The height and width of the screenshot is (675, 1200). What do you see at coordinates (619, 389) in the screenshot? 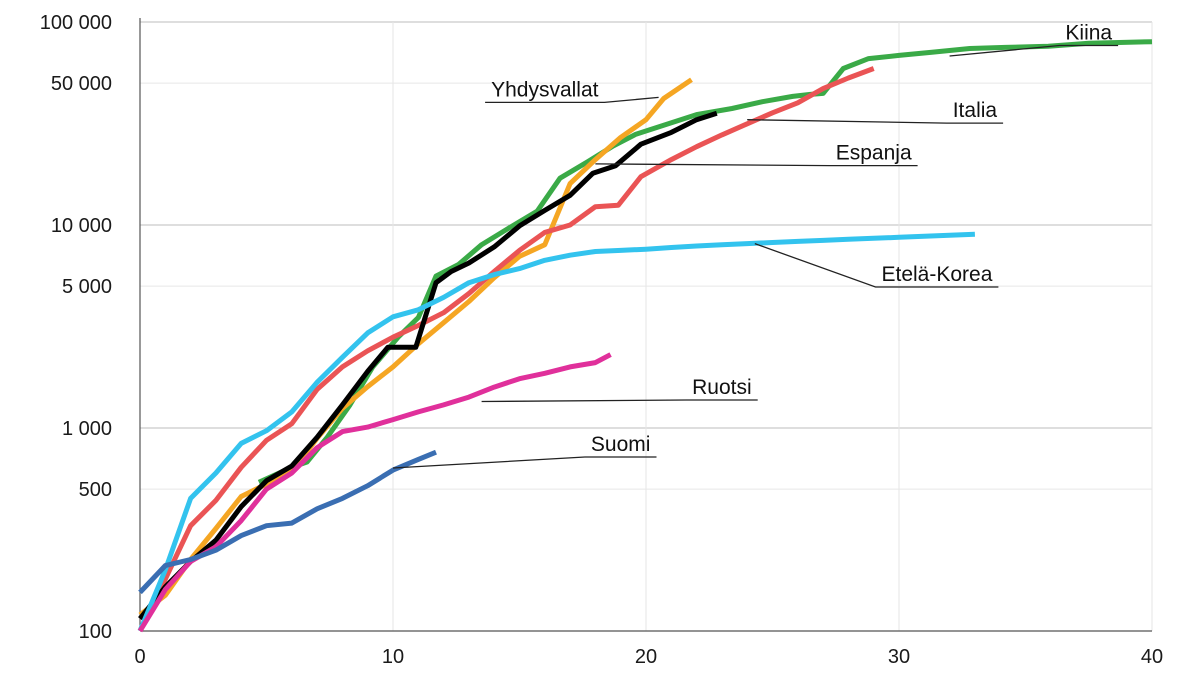
I see `series-label-ruotsi: Ruotsi` at bounding box center [619, 389].